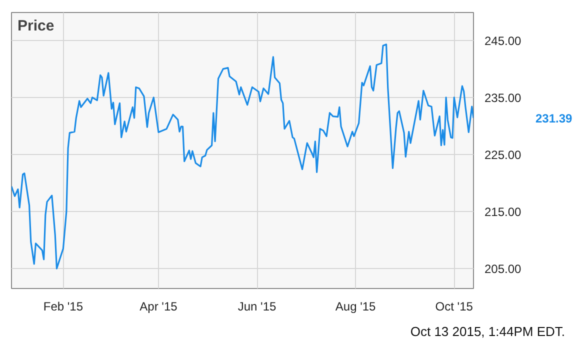 The height and width of the screenshot is (358, 575). What do you see at coordinates (487, 332) in the screenshot?
I see `text: Oct 13 2015, 1:44PM EDT.` at bounding box center [487, 332].